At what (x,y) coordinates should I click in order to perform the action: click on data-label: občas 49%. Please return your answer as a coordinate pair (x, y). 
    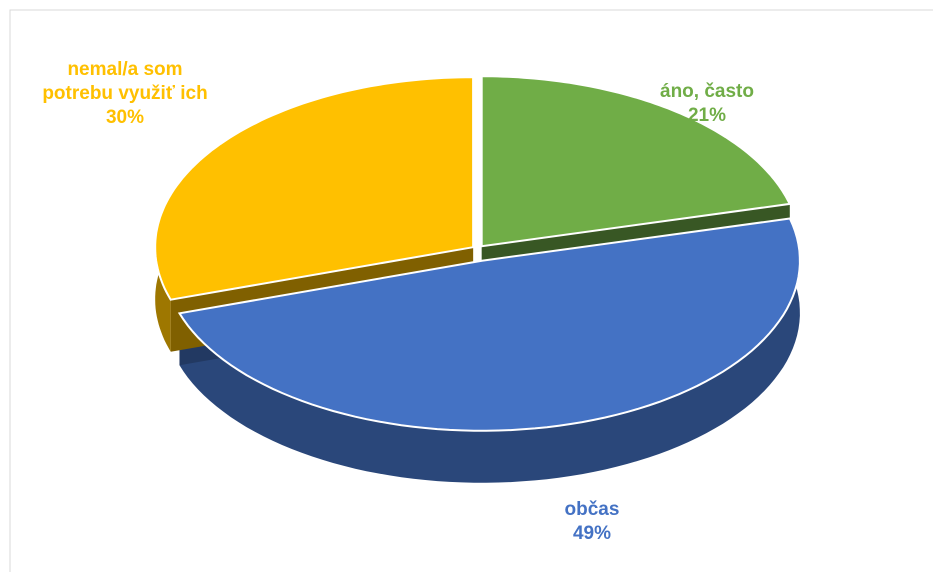
    Looking at the image, I should click on (592, 522).